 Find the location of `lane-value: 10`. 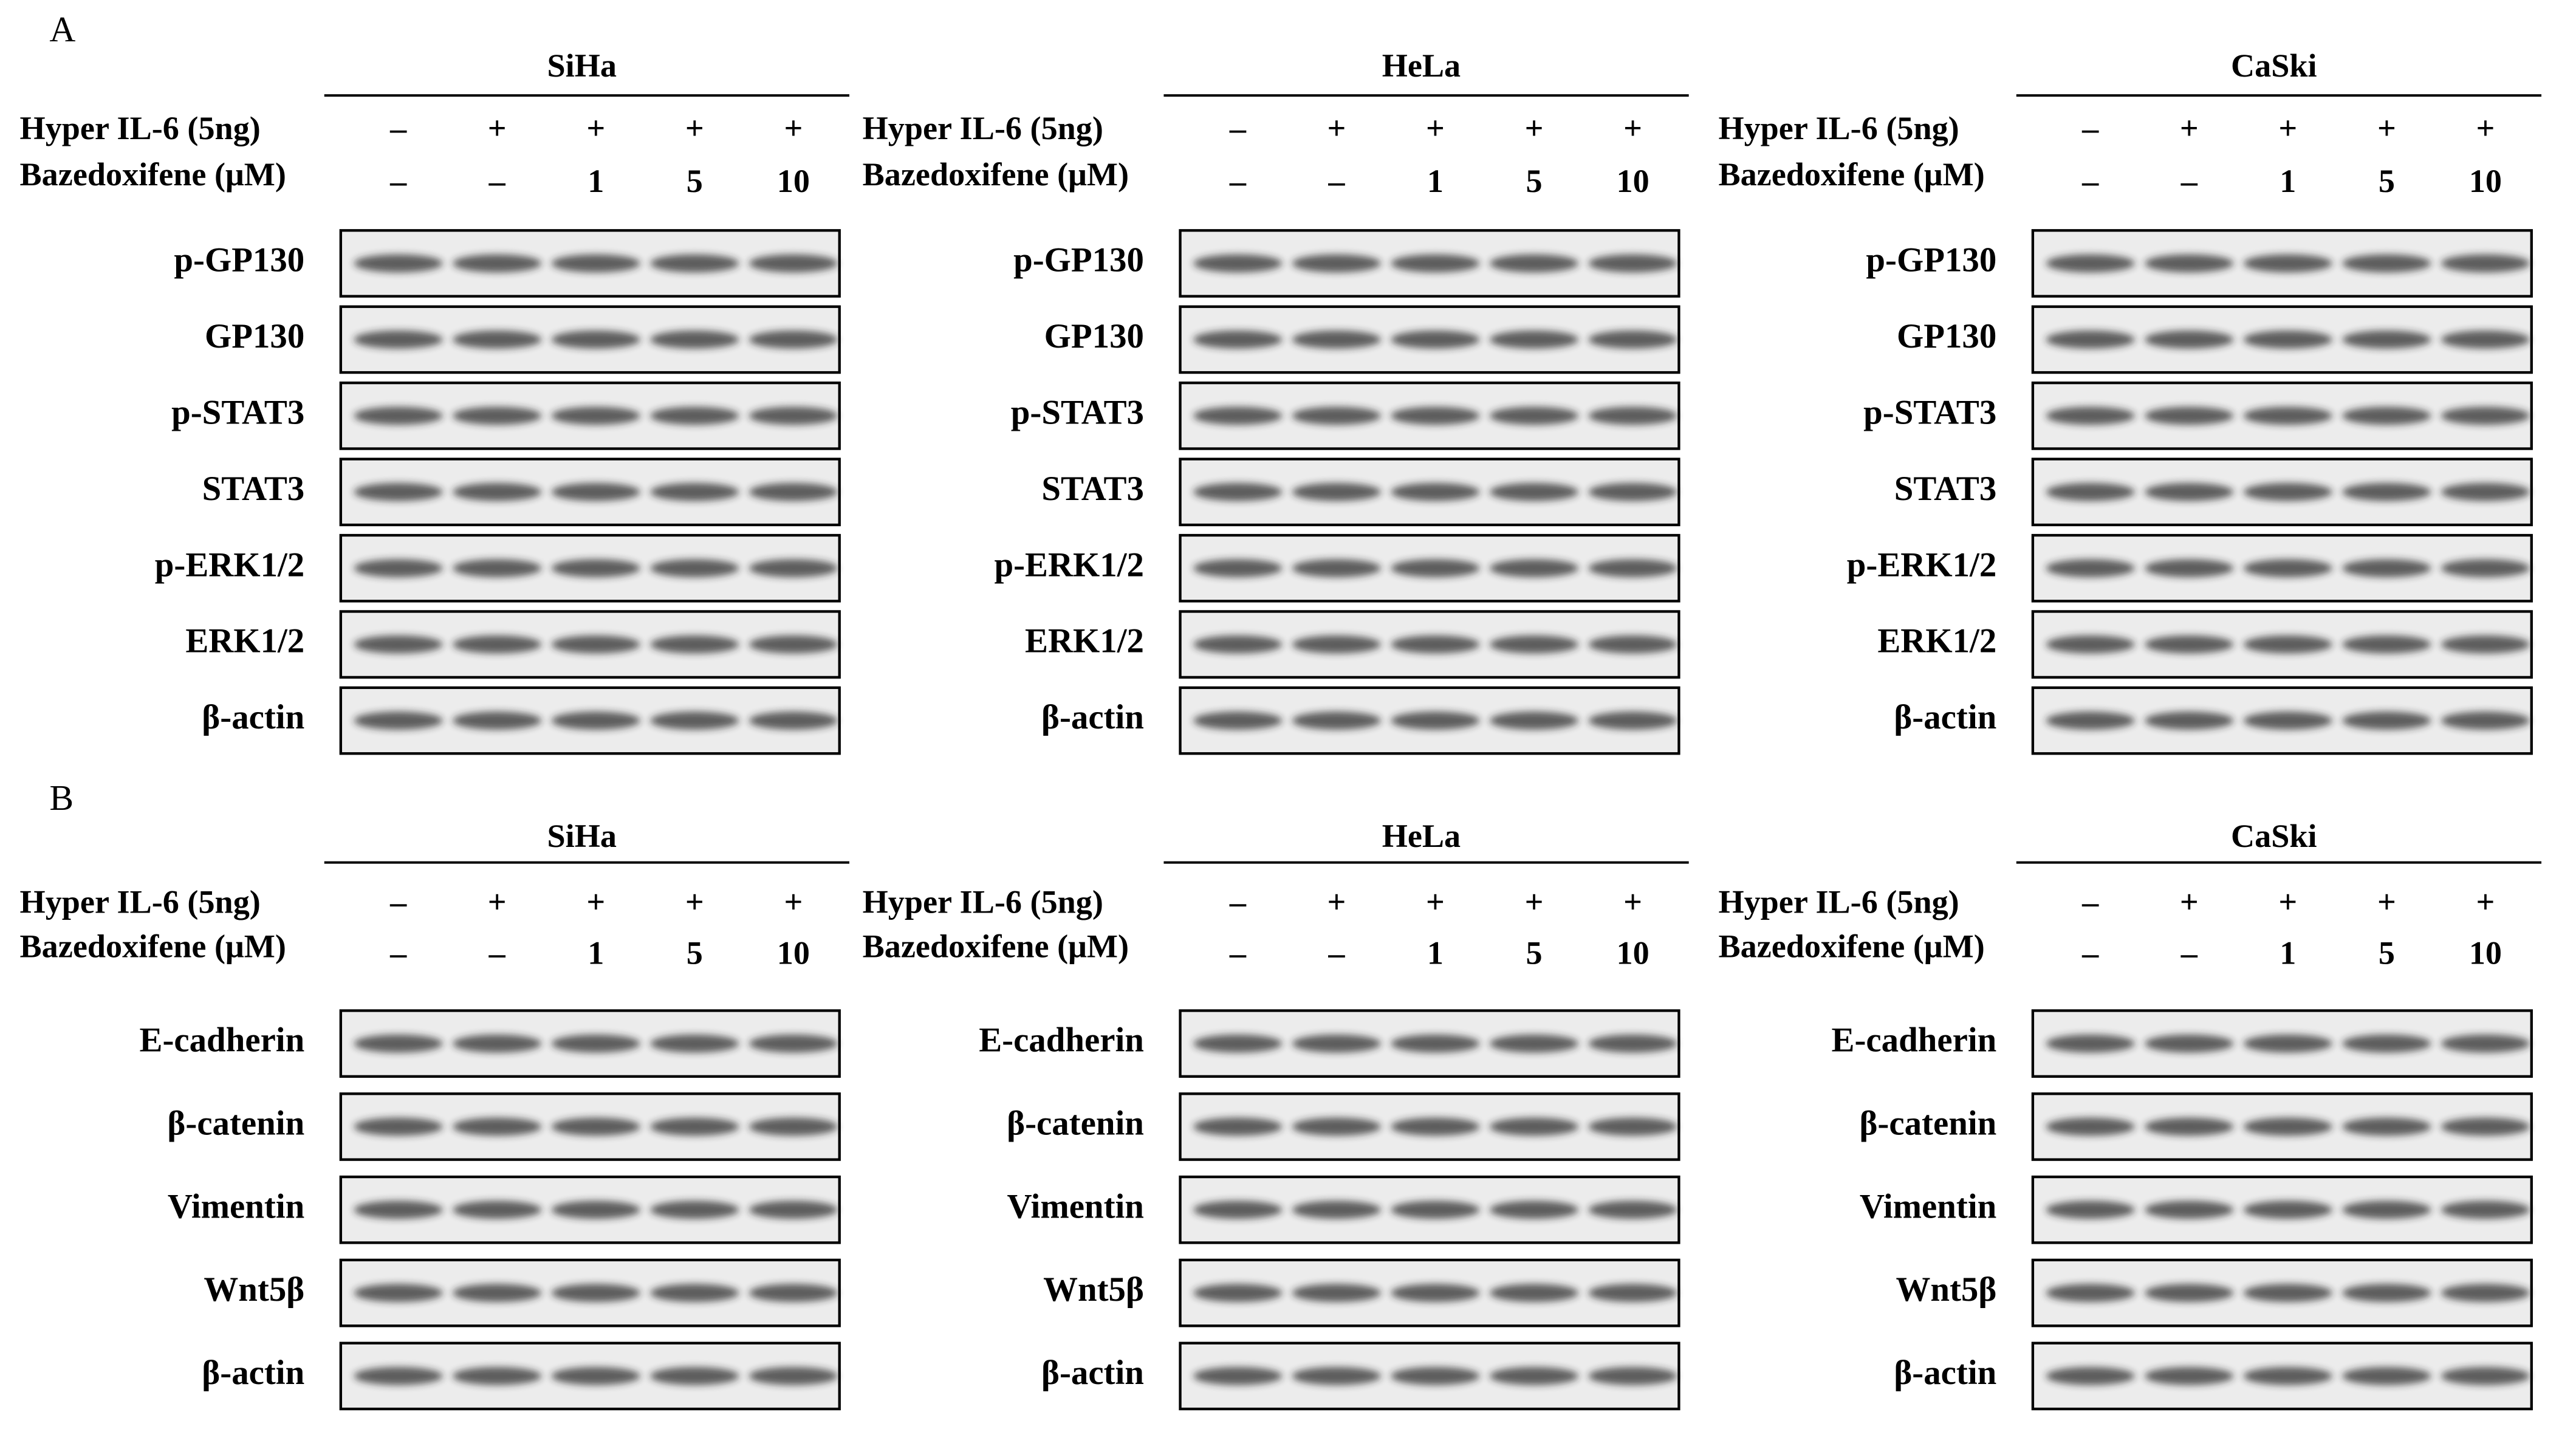

lane-value: 10 is located at coordinates (793, 181).